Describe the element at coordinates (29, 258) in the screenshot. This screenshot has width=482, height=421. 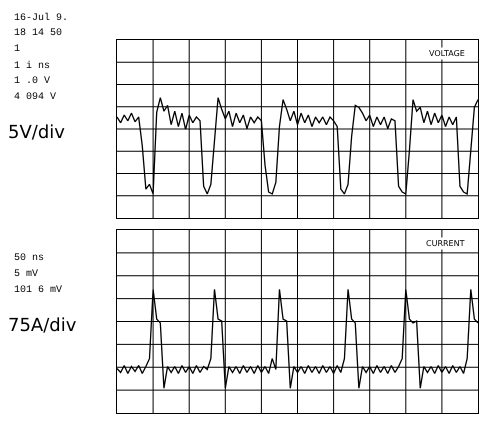
I see `text: 50 ns` at that location.